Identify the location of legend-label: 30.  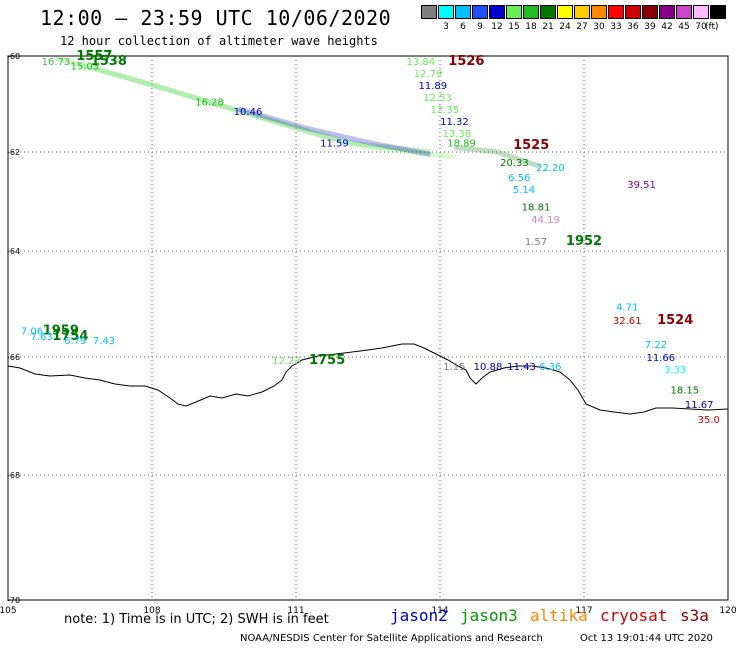
(599, 27).